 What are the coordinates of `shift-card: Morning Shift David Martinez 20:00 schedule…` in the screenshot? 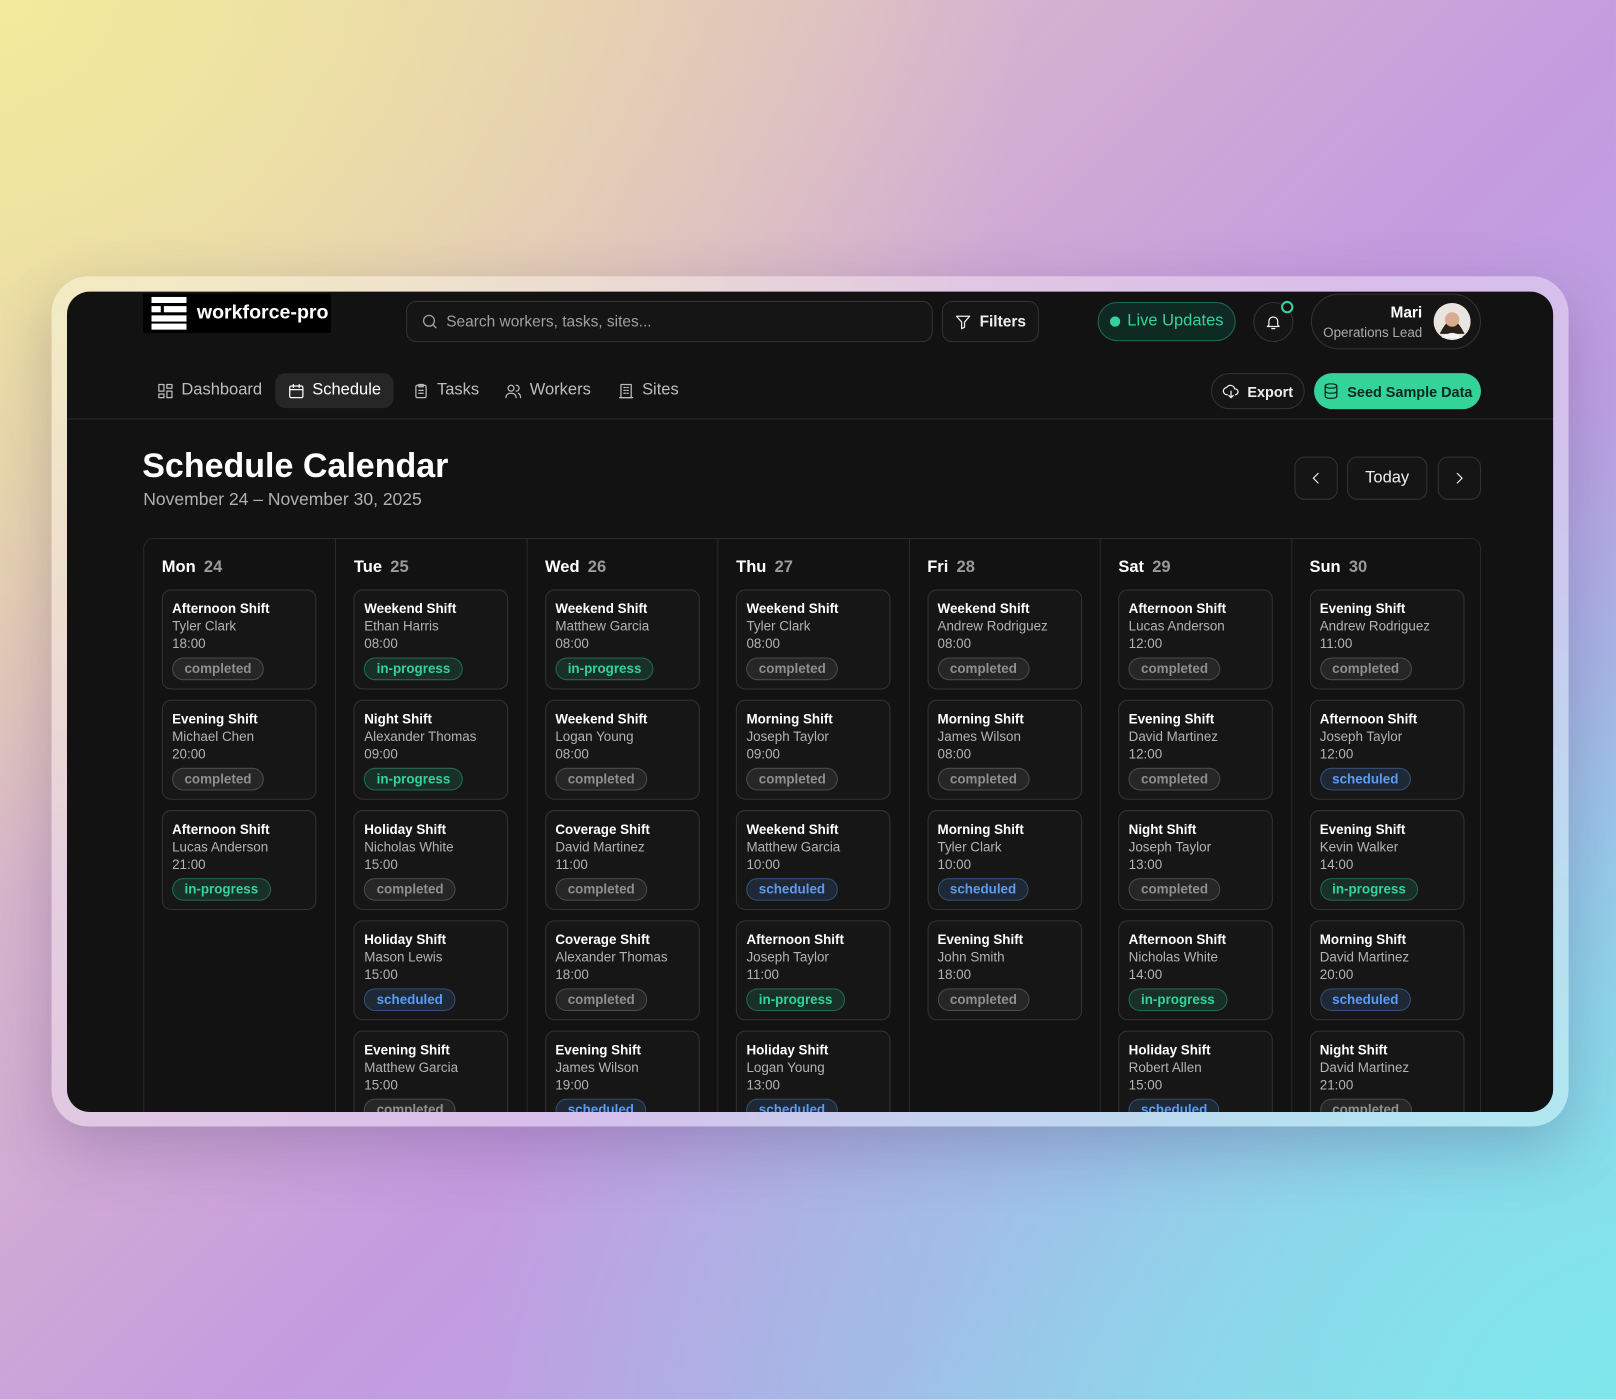 It's located at (1387, 970).